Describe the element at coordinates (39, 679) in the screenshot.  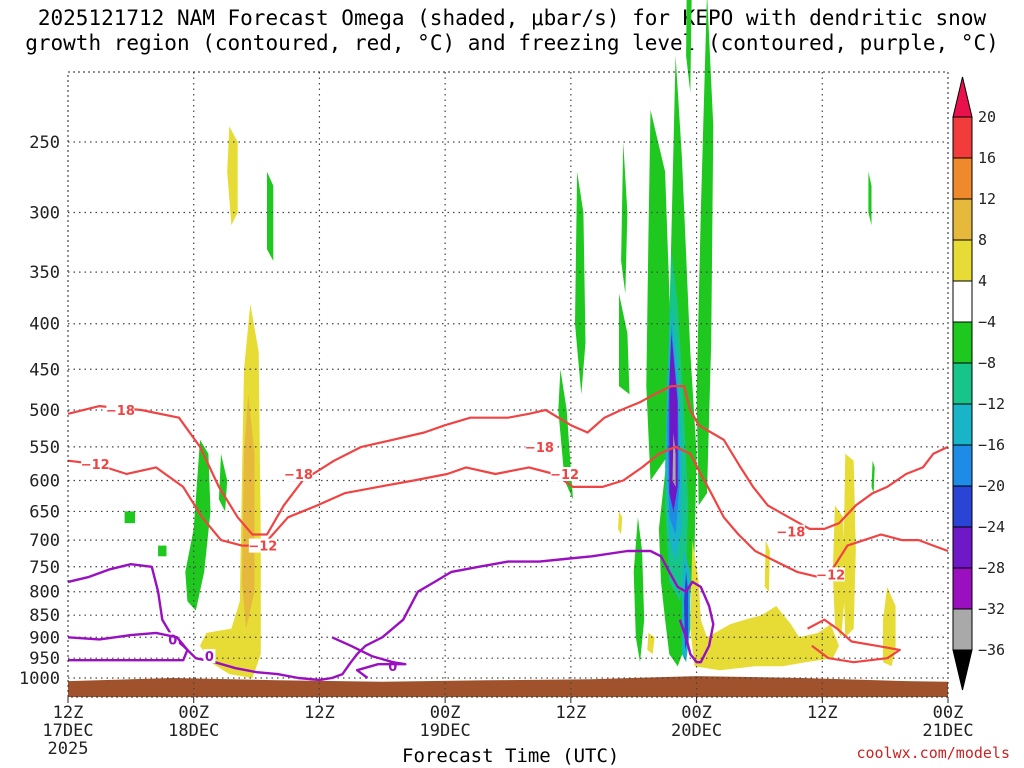
I see `y-tick-label-1000: 1000` at that location.